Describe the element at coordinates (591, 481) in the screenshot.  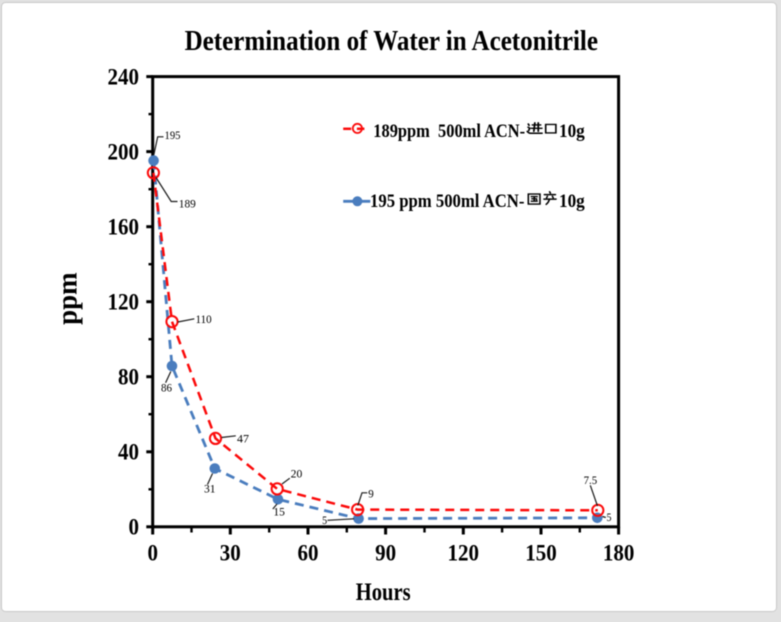
I see `svg-text: 7.5` at that location.